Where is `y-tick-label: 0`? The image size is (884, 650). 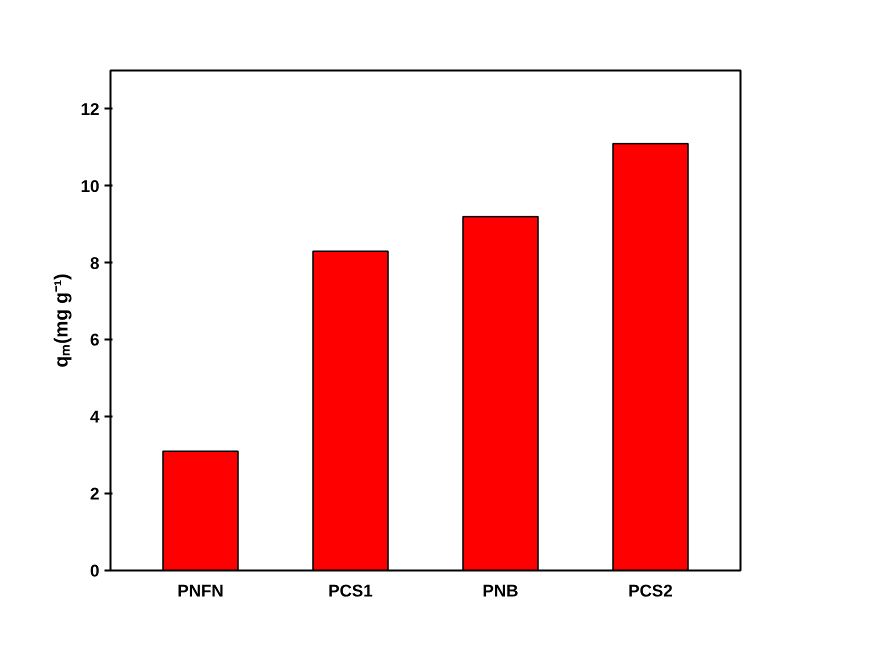 y-tick-label: 0 is located at coordinates (95, 571).